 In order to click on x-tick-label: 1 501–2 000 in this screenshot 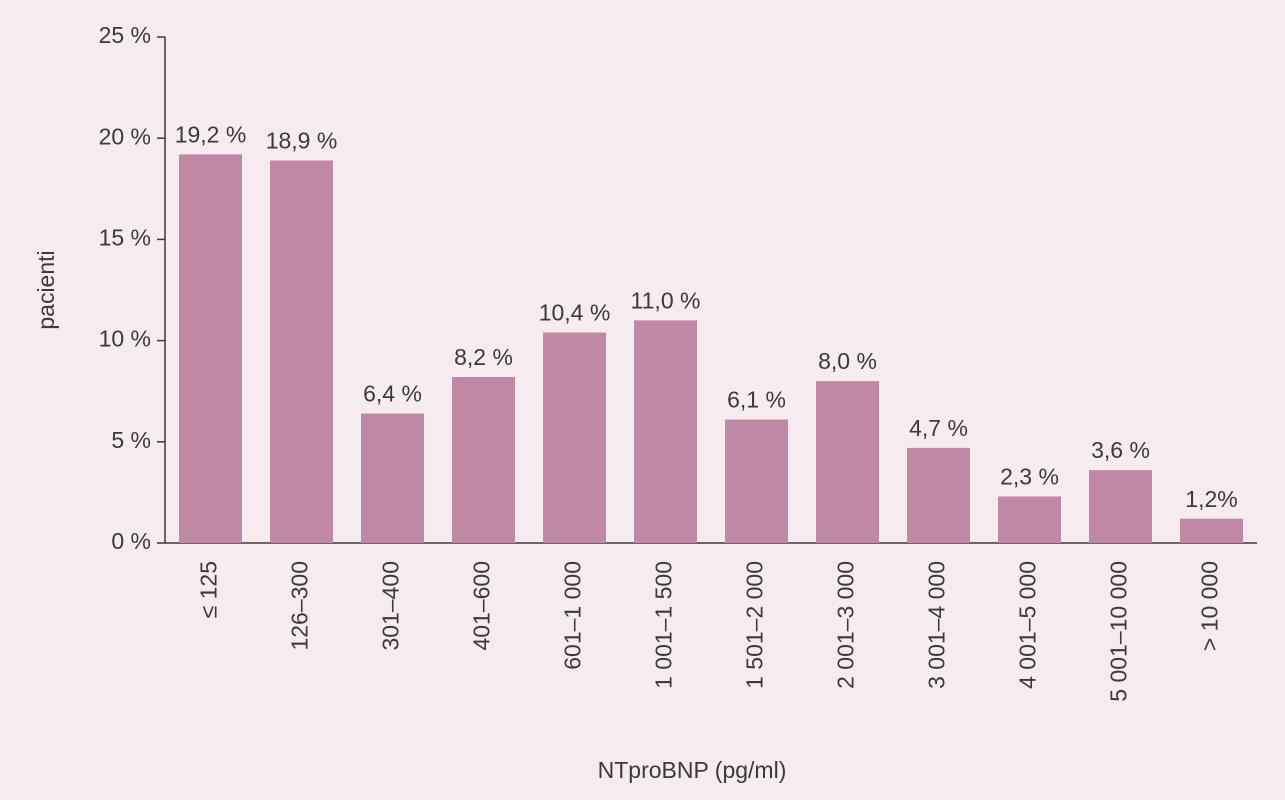, I will do `click(755, 625)`.